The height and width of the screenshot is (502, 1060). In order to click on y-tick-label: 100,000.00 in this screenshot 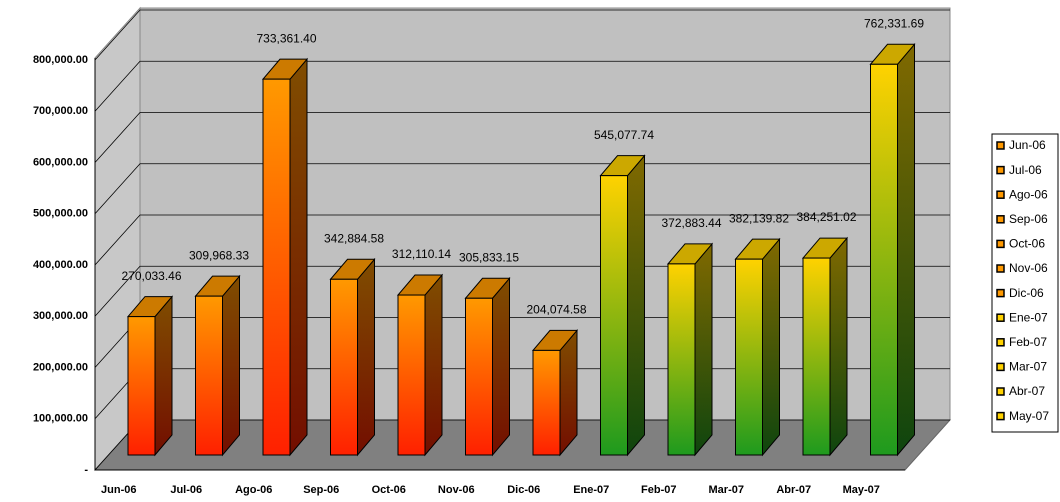, I will do `click(60, 419)`.